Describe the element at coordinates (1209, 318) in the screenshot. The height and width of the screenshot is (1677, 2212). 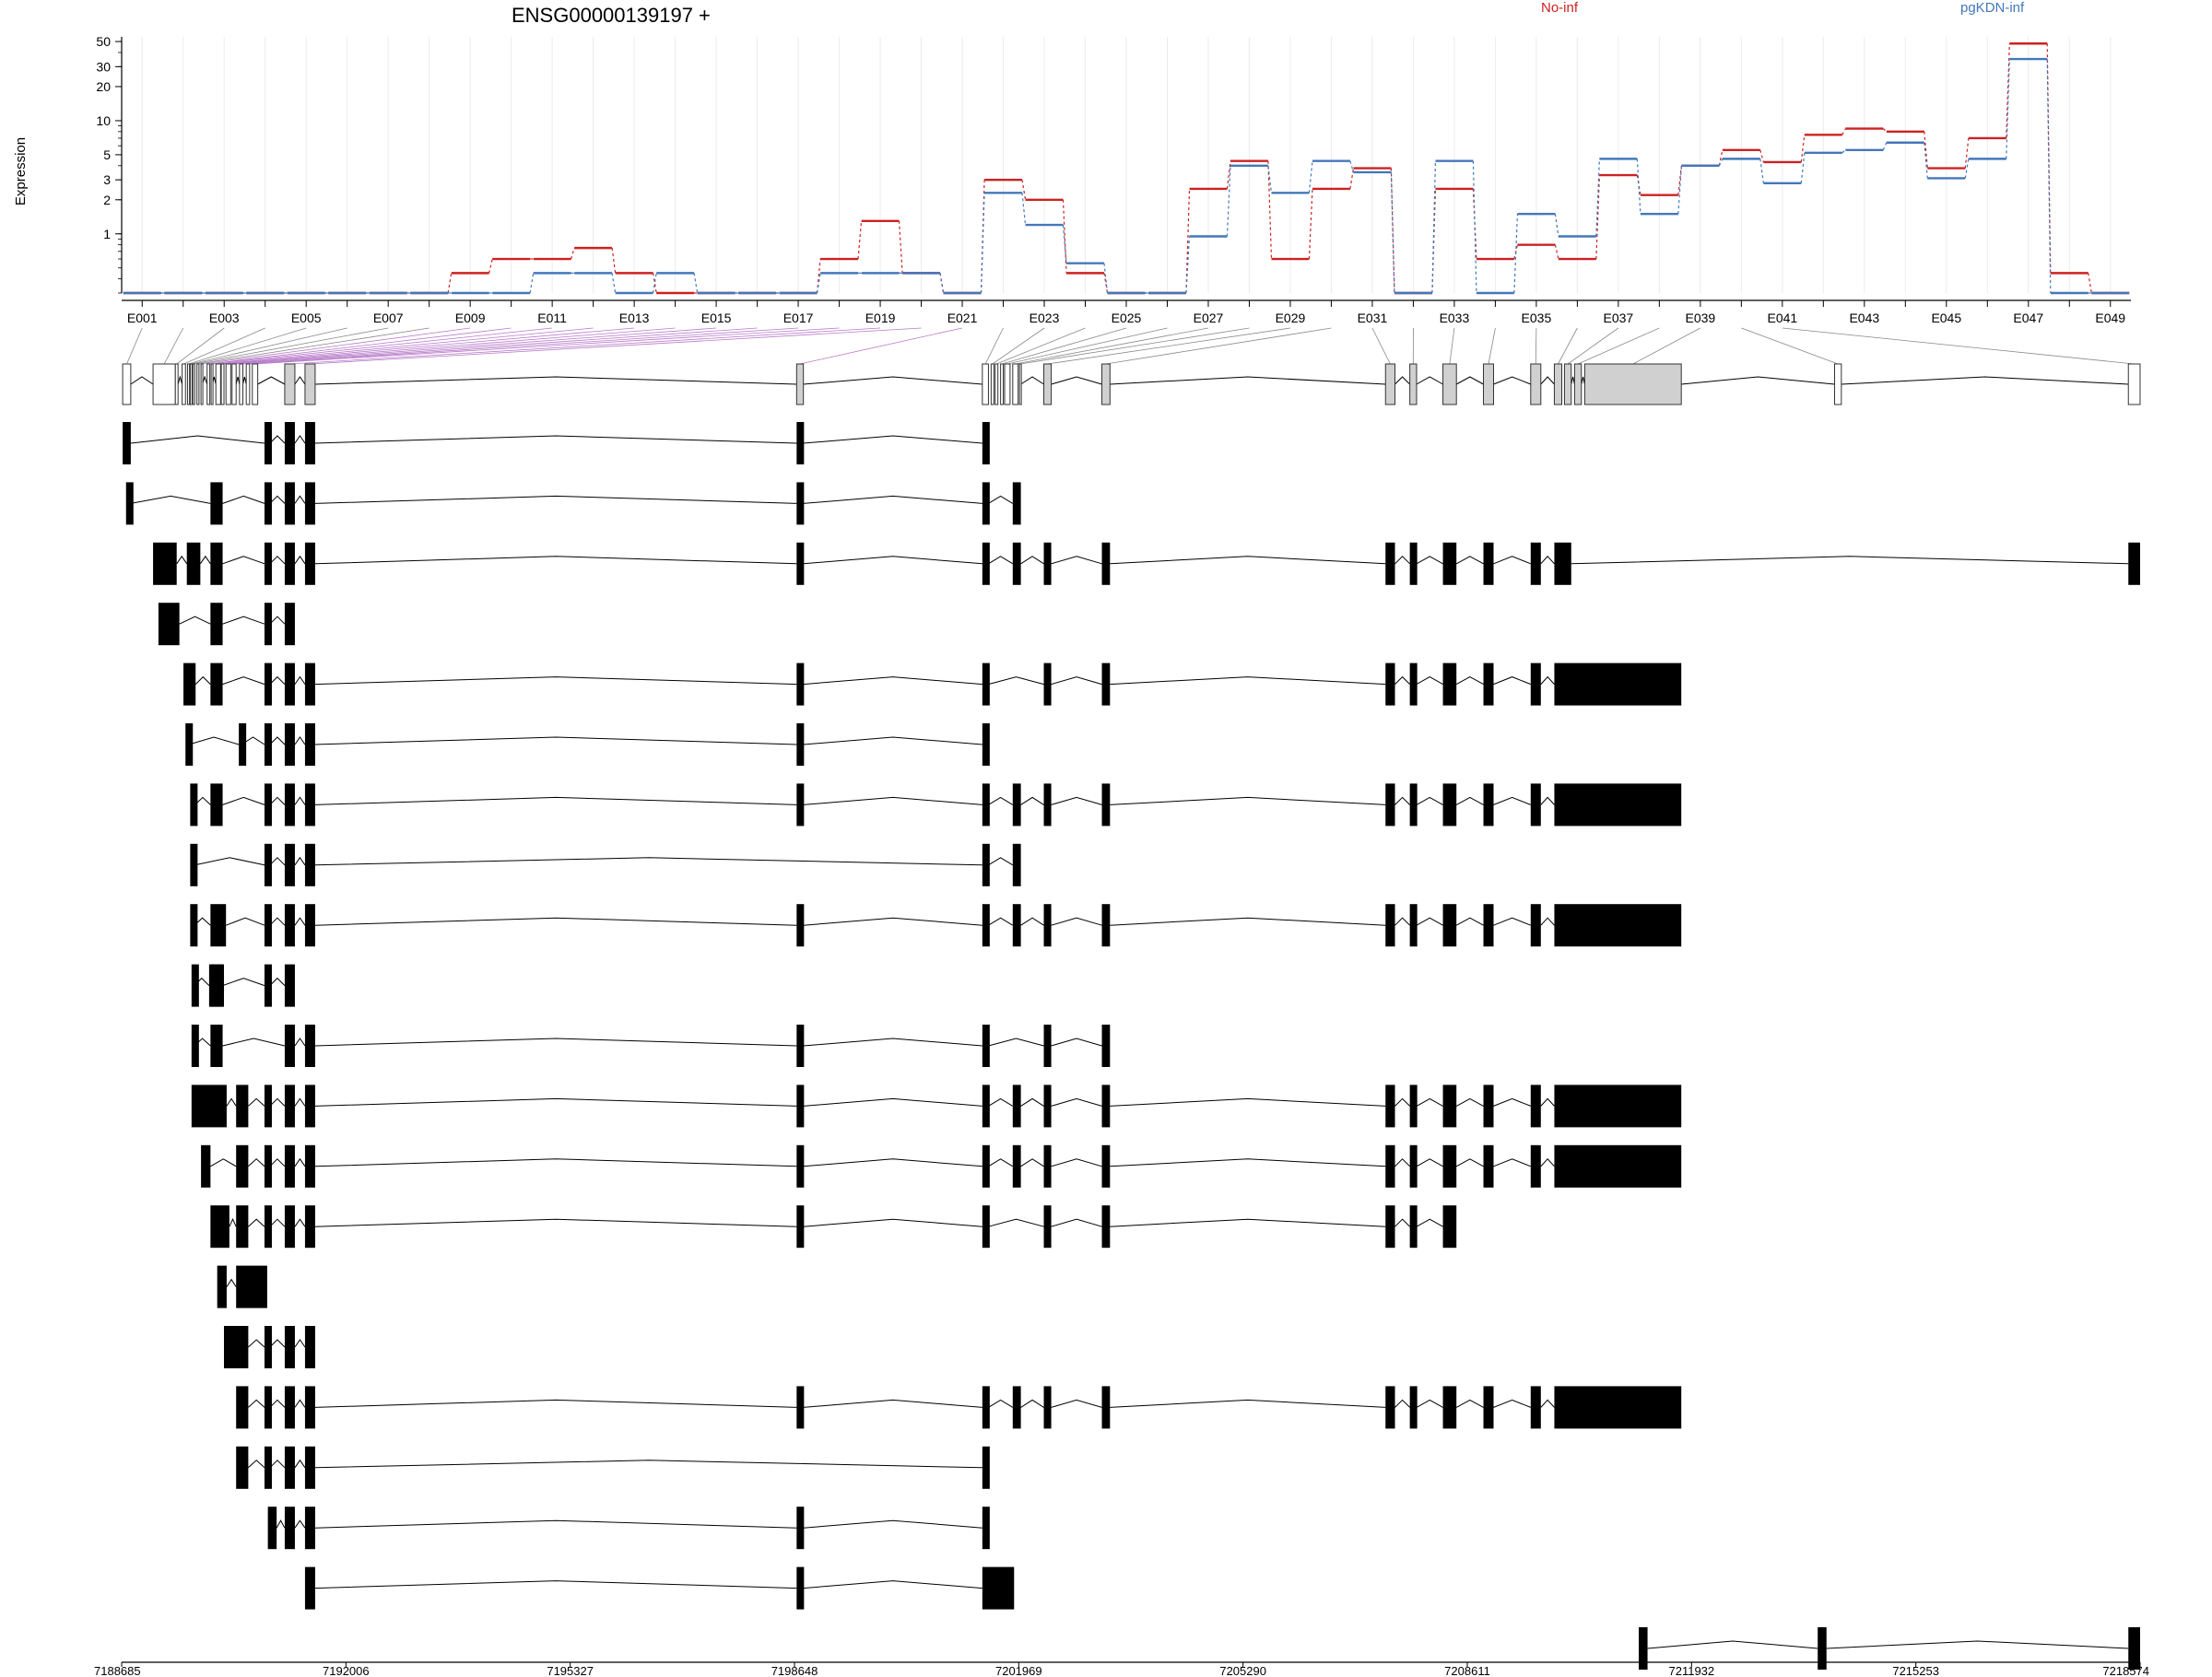
I see `x-tick-label-E027: E027` at that location.